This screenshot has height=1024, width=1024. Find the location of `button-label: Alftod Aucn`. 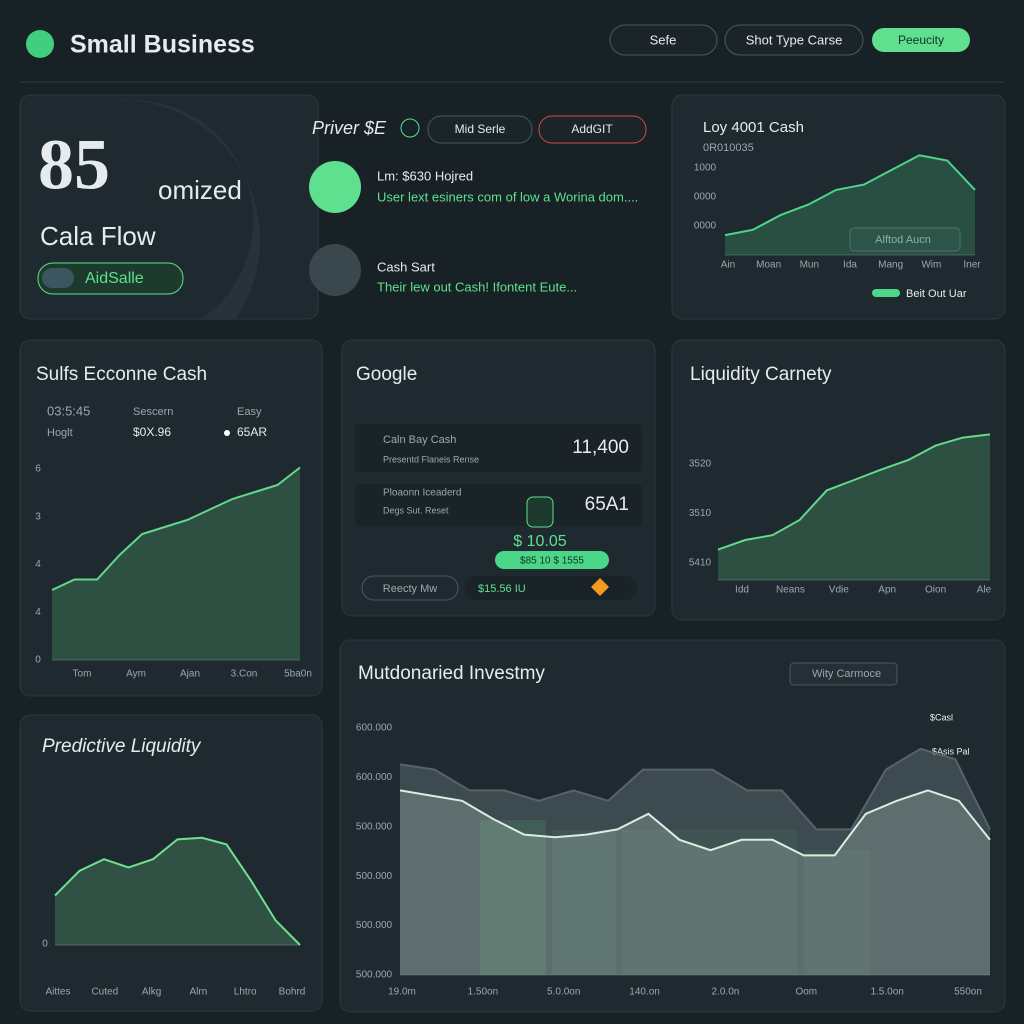

button-label: Alftod Aucn is located at coordinates (903, 240).